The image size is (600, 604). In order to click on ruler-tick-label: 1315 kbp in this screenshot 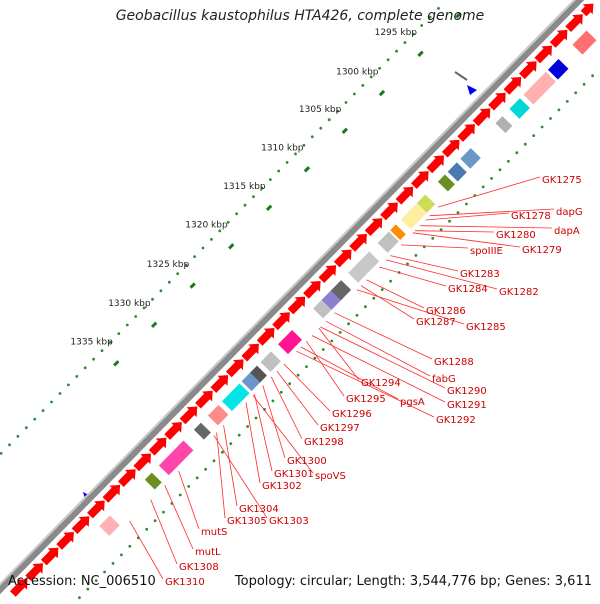, I will do `click(244, 187)`.